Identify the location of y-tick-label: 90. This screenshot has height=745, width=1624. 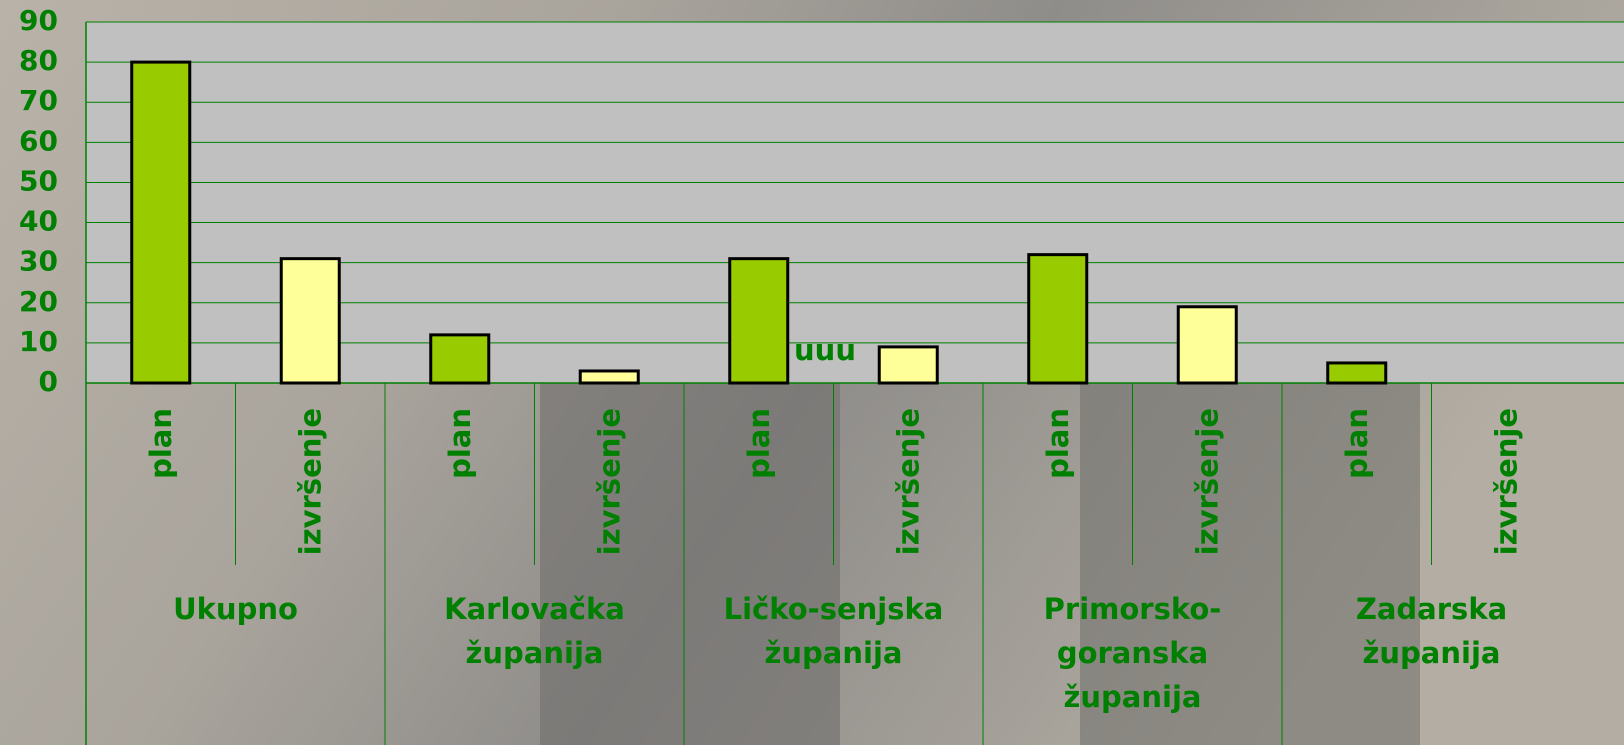
(38, 20).